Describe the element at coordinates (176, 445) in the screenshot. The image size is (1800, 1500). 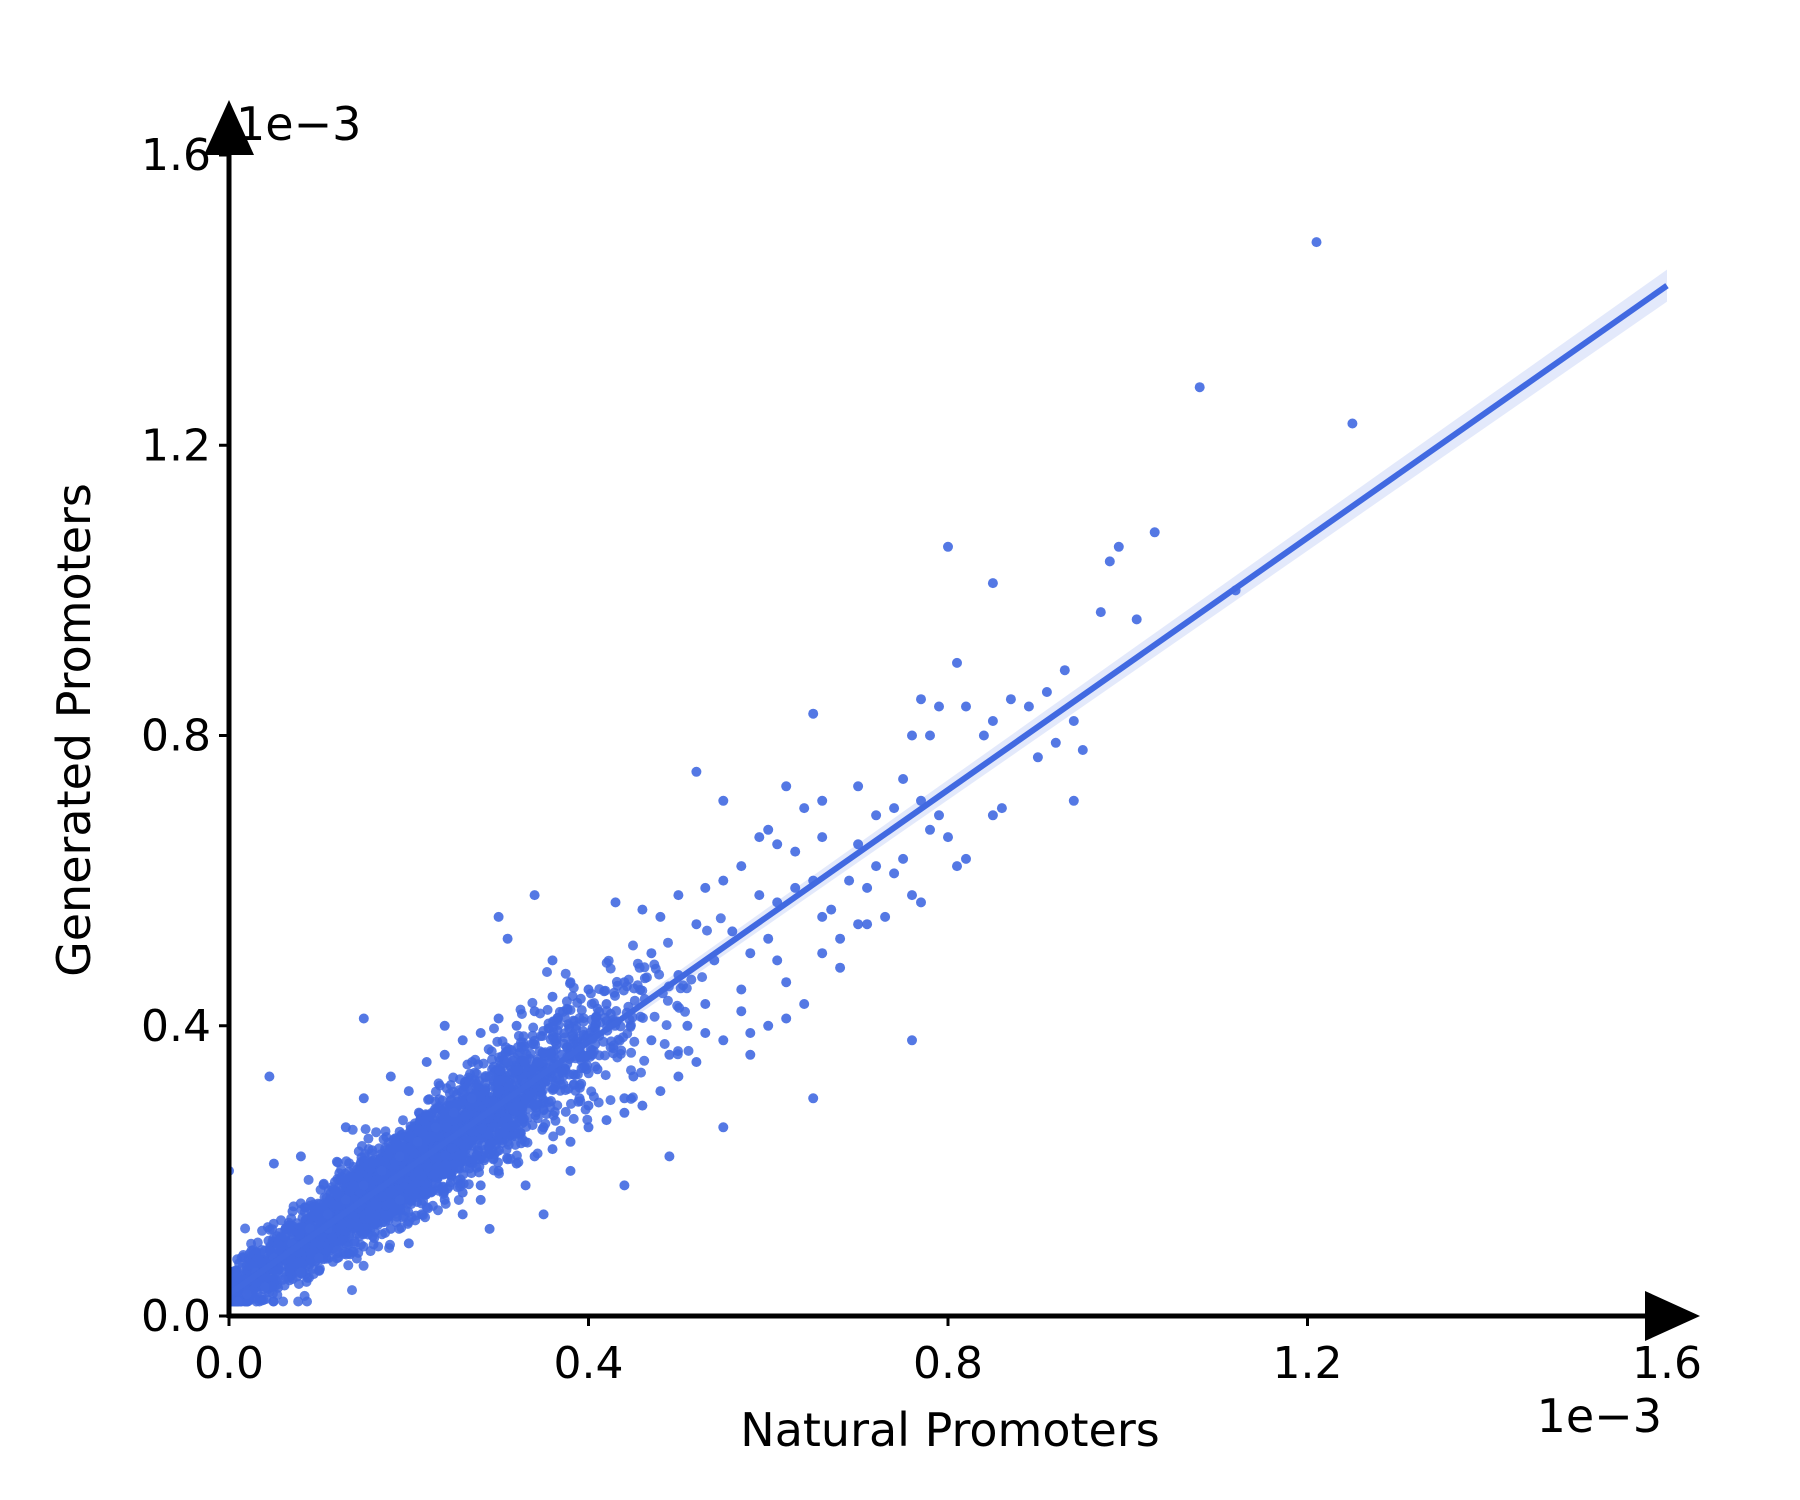
I see `y-tick-label: 1.2` at that location.